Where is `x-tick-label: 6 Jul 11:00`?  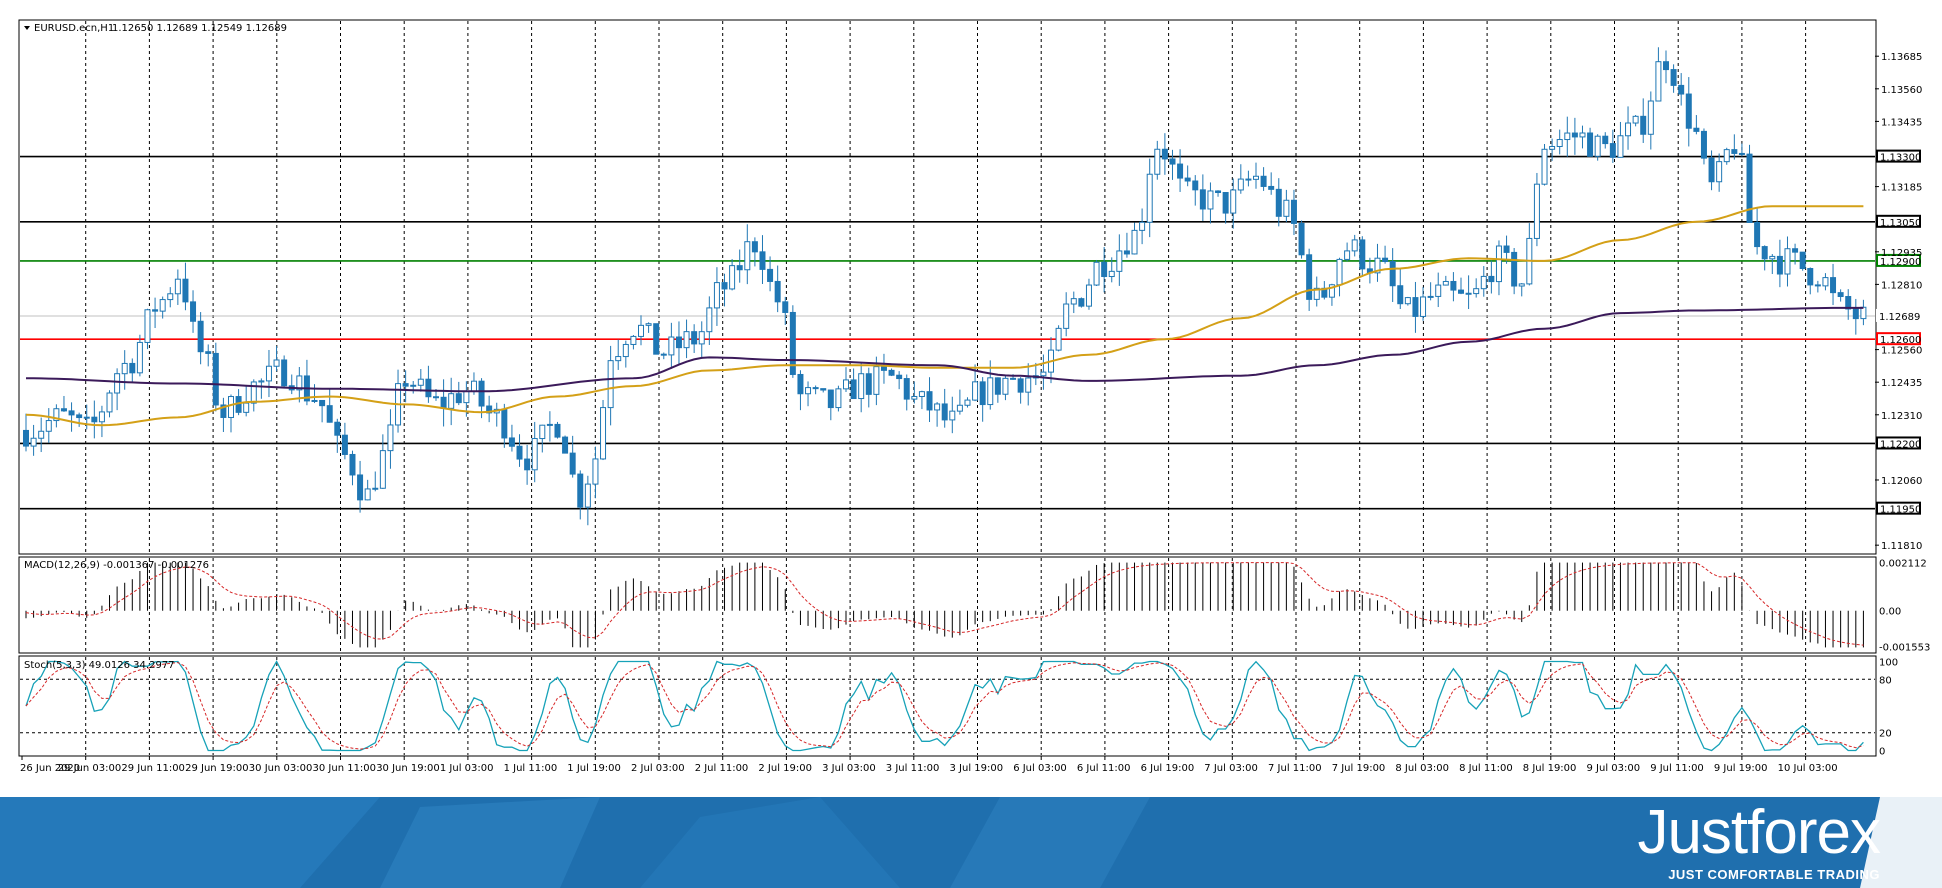 x-tick-label: 6 Jul 11:00 is located at coordinates (1104, 768).